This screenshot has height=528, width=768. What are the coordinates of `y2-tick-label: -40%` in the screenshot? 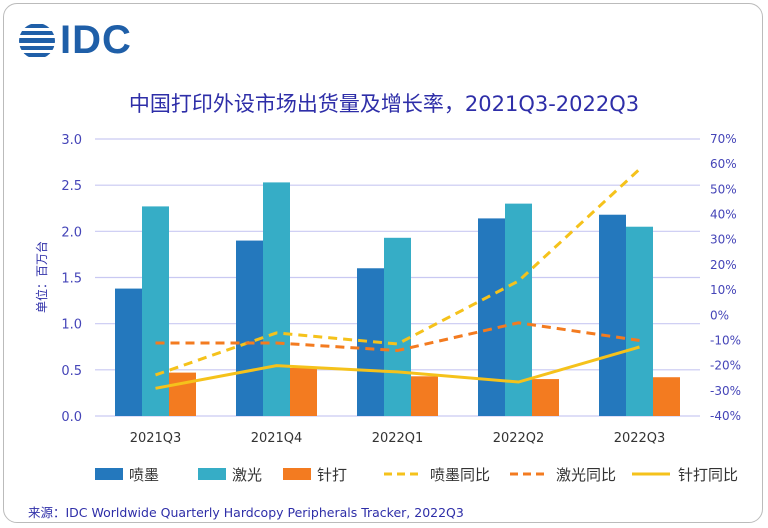 It's located at (725, 416).